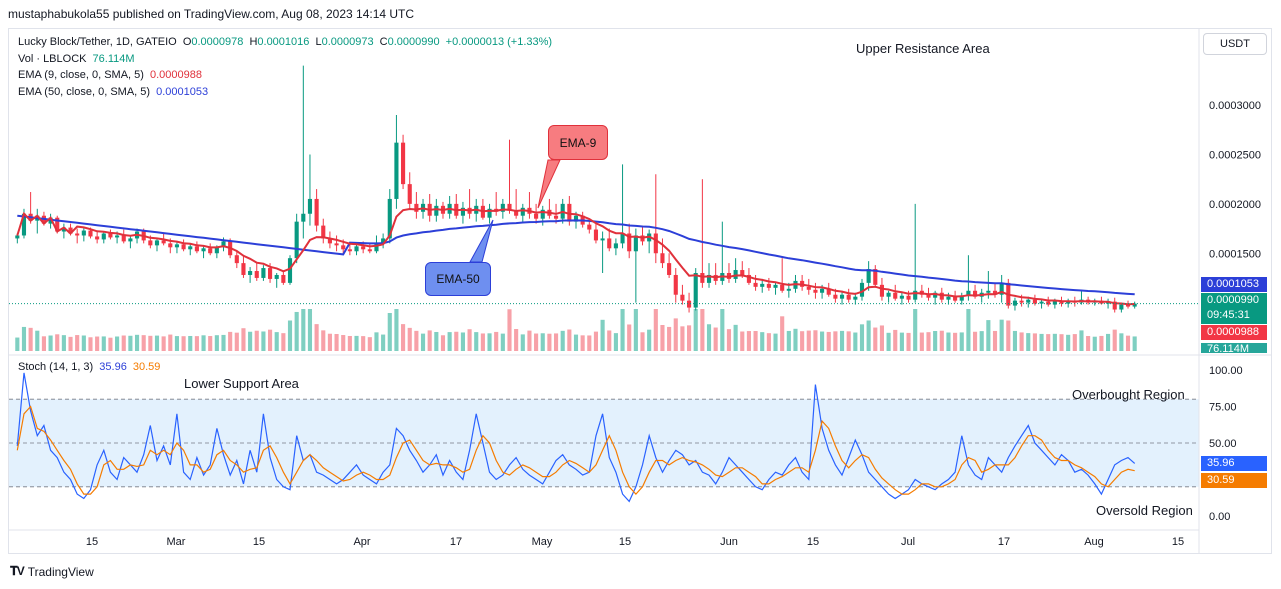  Describe the element at coordinates (413, 42) in the screenshot. I see `close-value: 0.0000990` at that location.